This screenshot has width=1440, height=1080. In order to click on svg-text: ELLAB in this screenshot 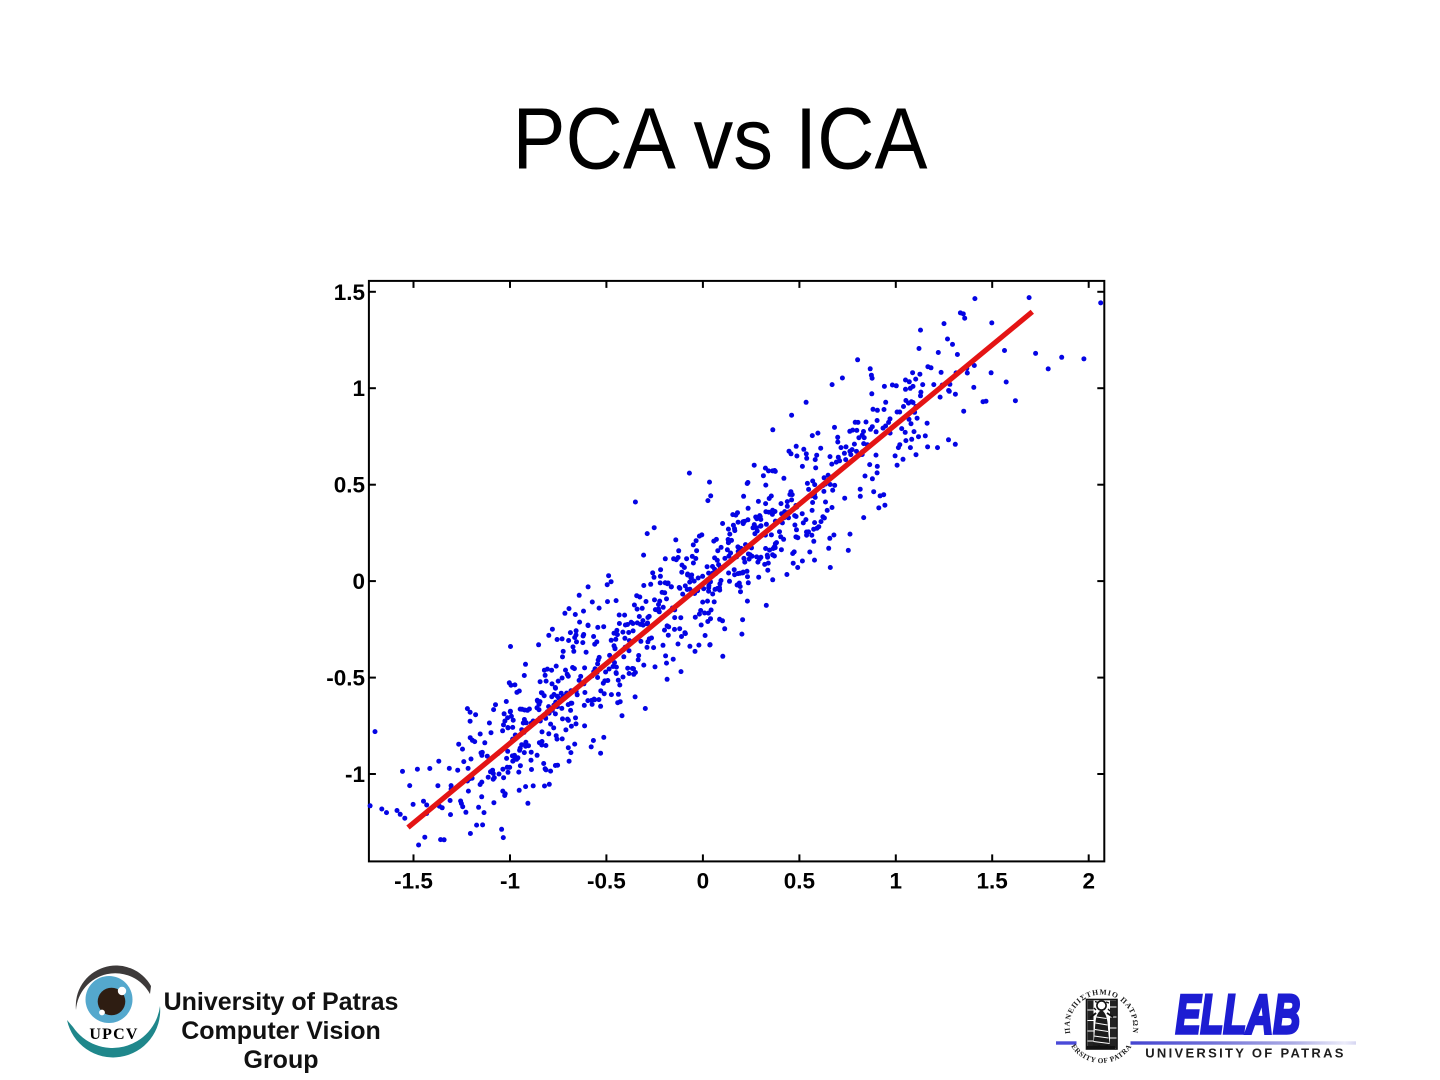, I will do `click(1238, 1014)`.